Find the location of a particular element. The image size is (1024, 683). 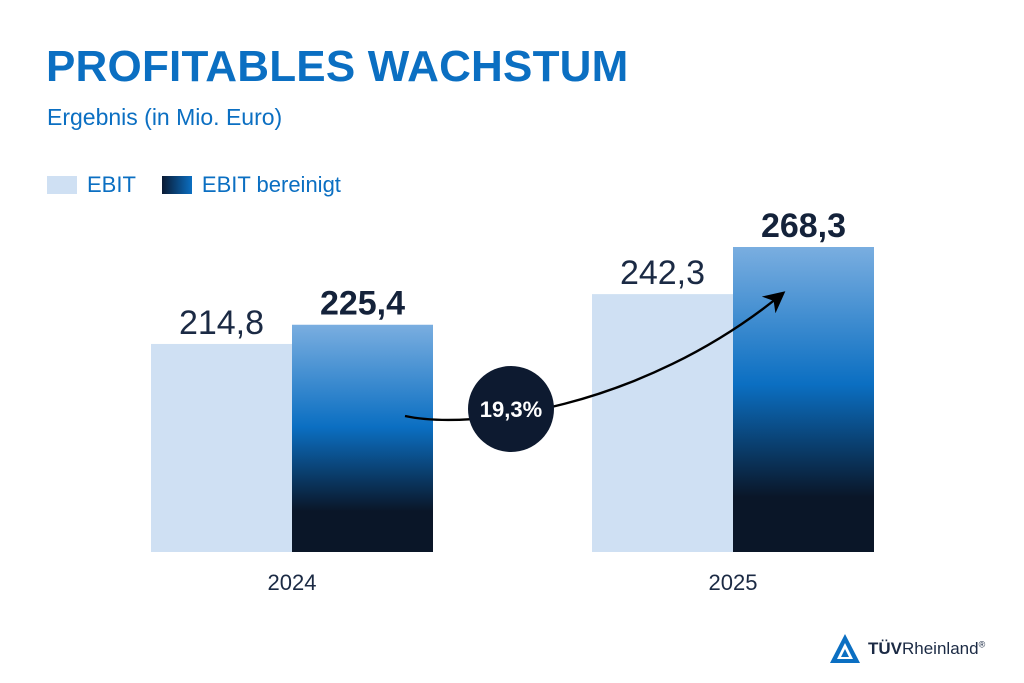

legend-item-ebit-bereinigt: EBIT bereinigt is located at coordinates (251, 185).